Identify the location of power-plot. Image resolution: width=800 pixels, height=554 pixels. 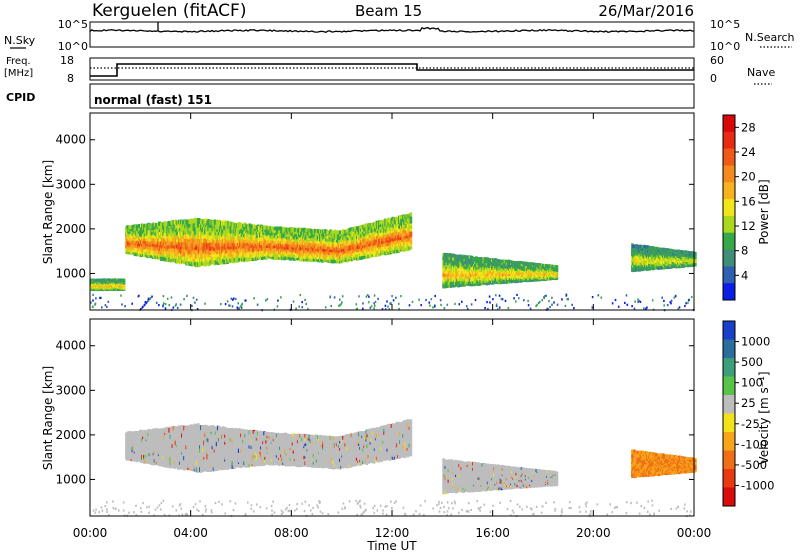
(393, 262).